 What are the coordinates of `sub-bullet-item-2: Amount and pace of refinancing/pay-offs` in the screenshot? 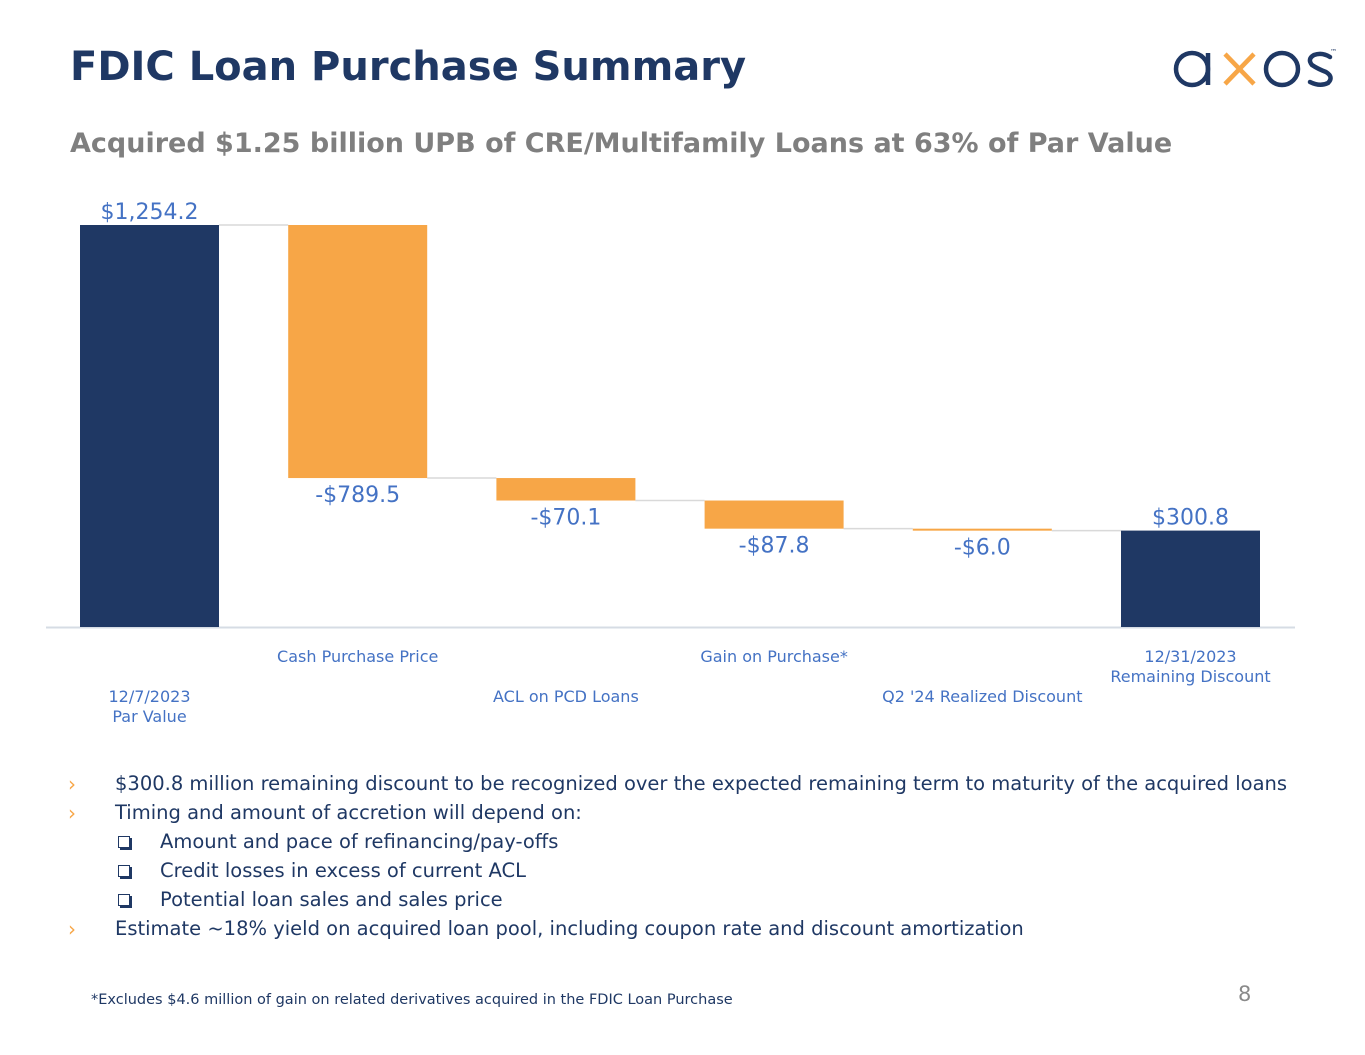 It's located at (683, 842).